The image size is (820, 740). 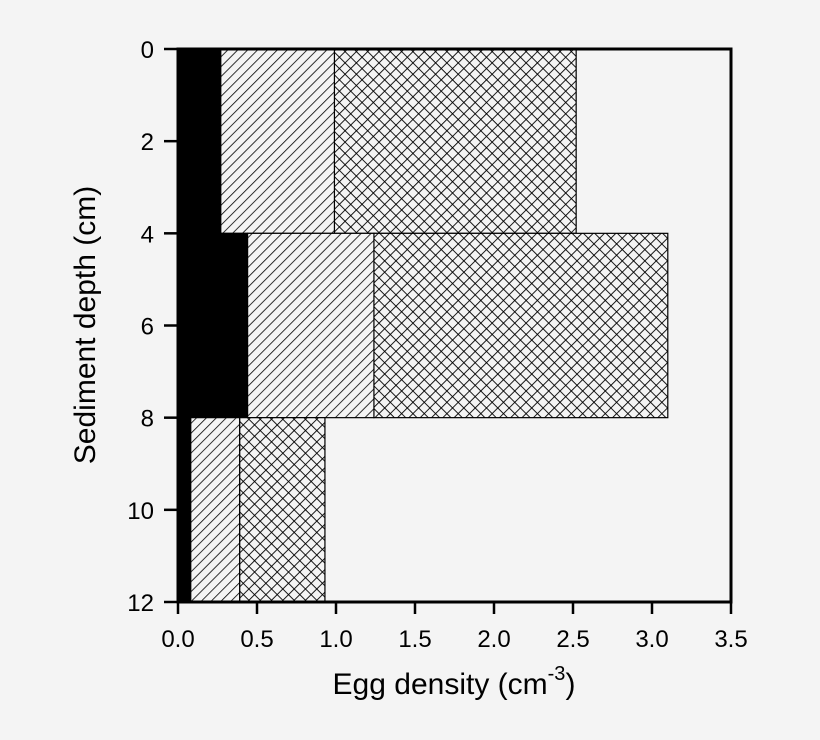 What do you see at coordinates (310, 325) in the screenshot?
I see `bar-diagonal-4-8cm` at bounding box center [310, 325].